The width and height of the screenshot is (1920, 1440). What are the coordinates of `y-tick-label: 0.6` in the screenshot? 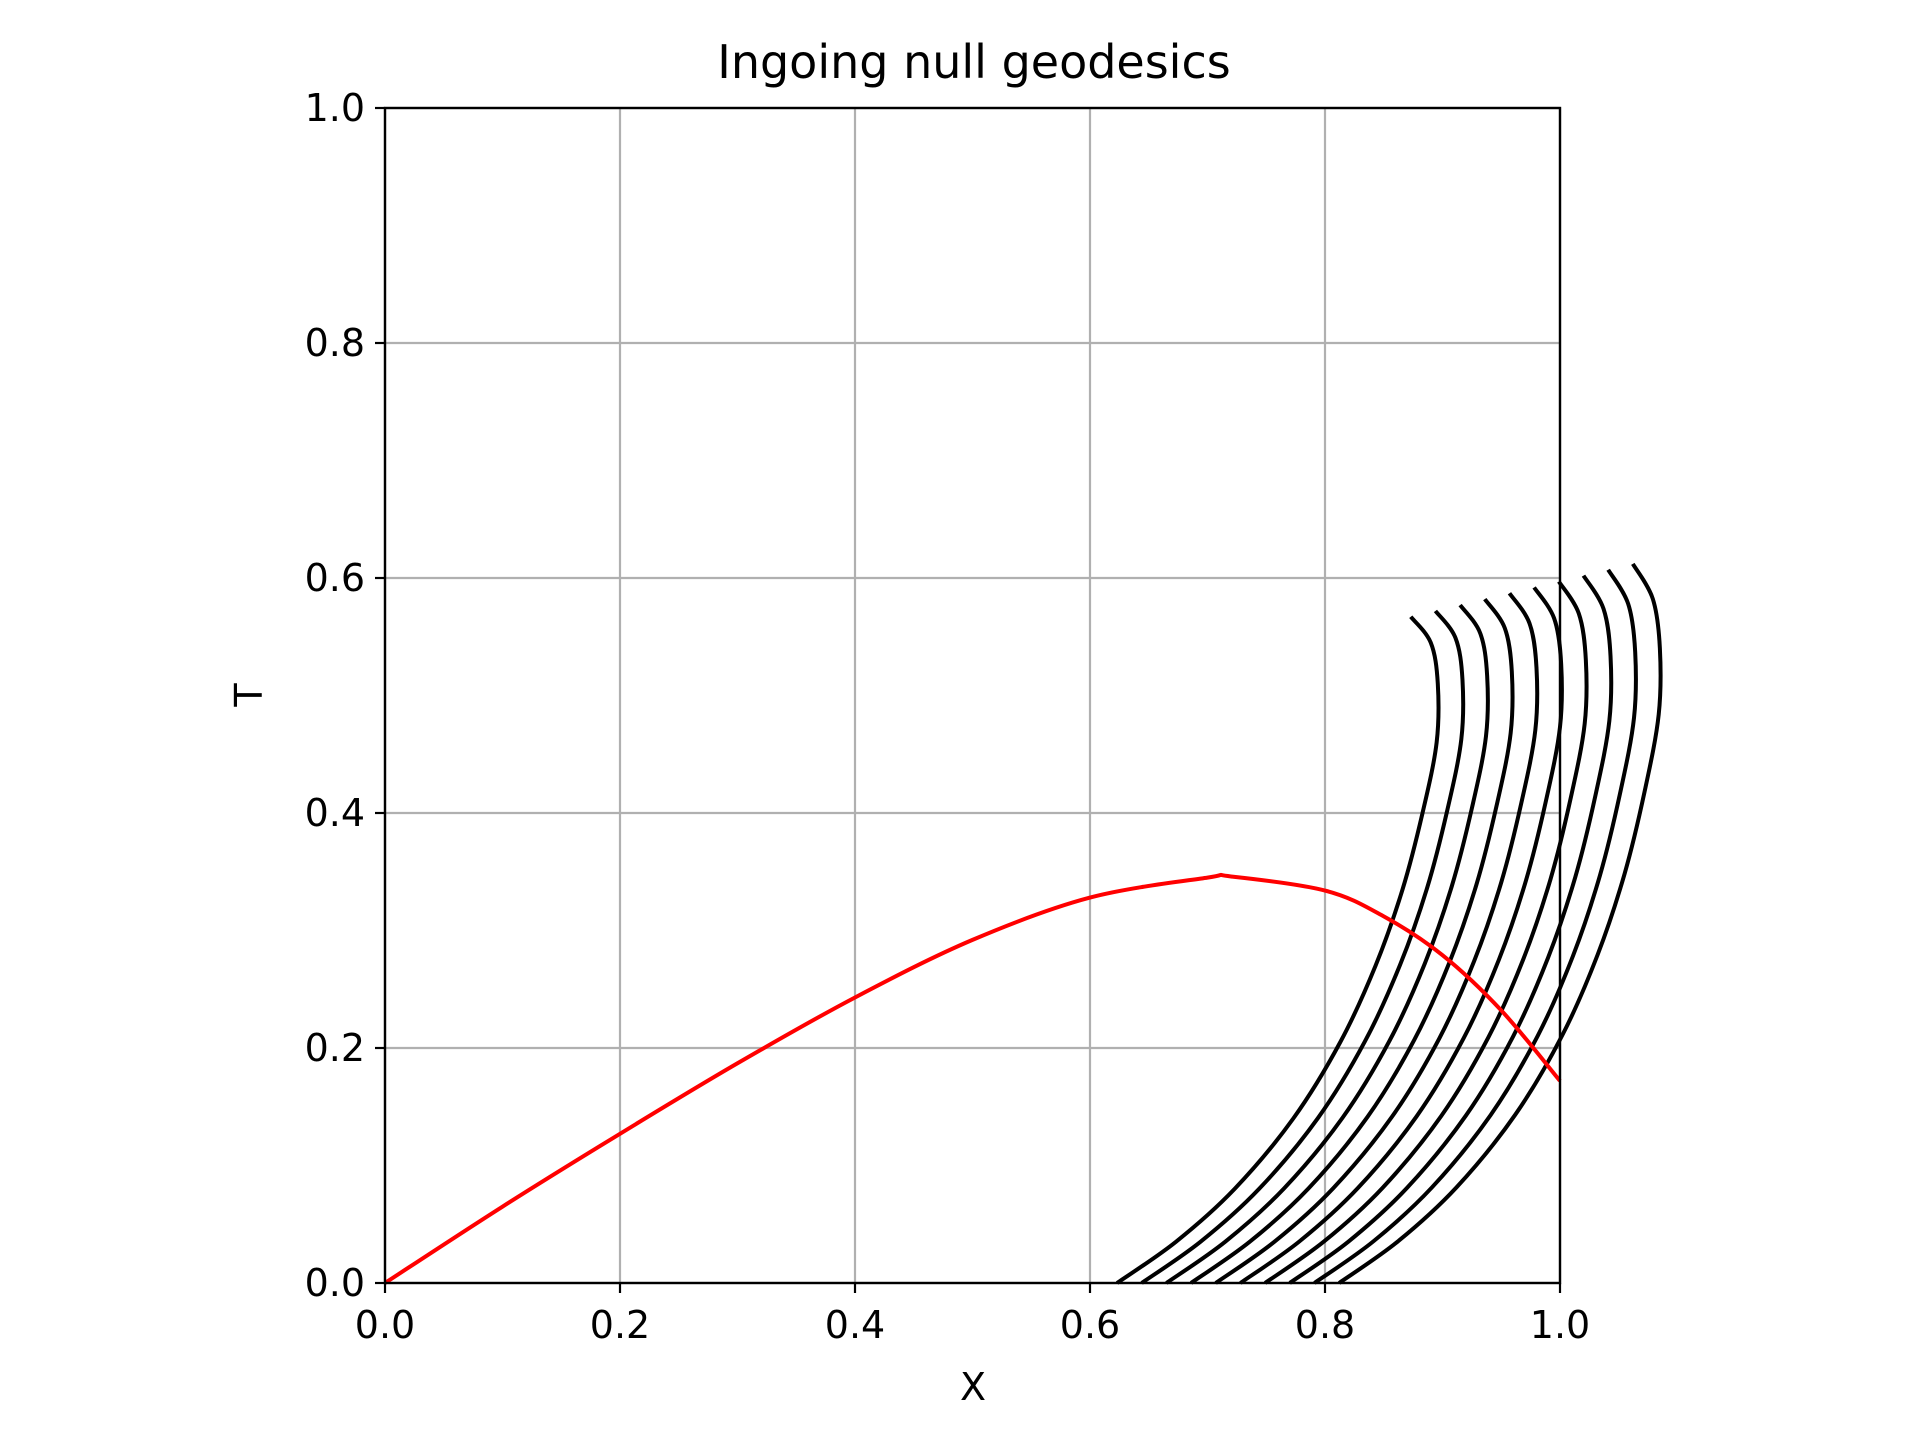 It's located at (335, 578).